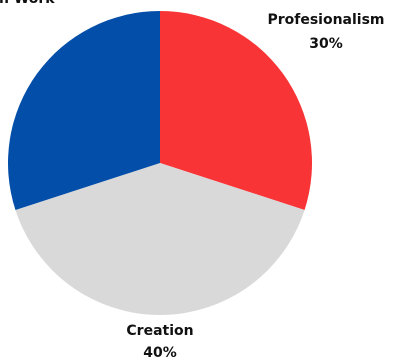  What do you see at coordinates (325, 20) in the screenshot?
I see `slice-label: Profesionalism` at bounding box center [325, 20].